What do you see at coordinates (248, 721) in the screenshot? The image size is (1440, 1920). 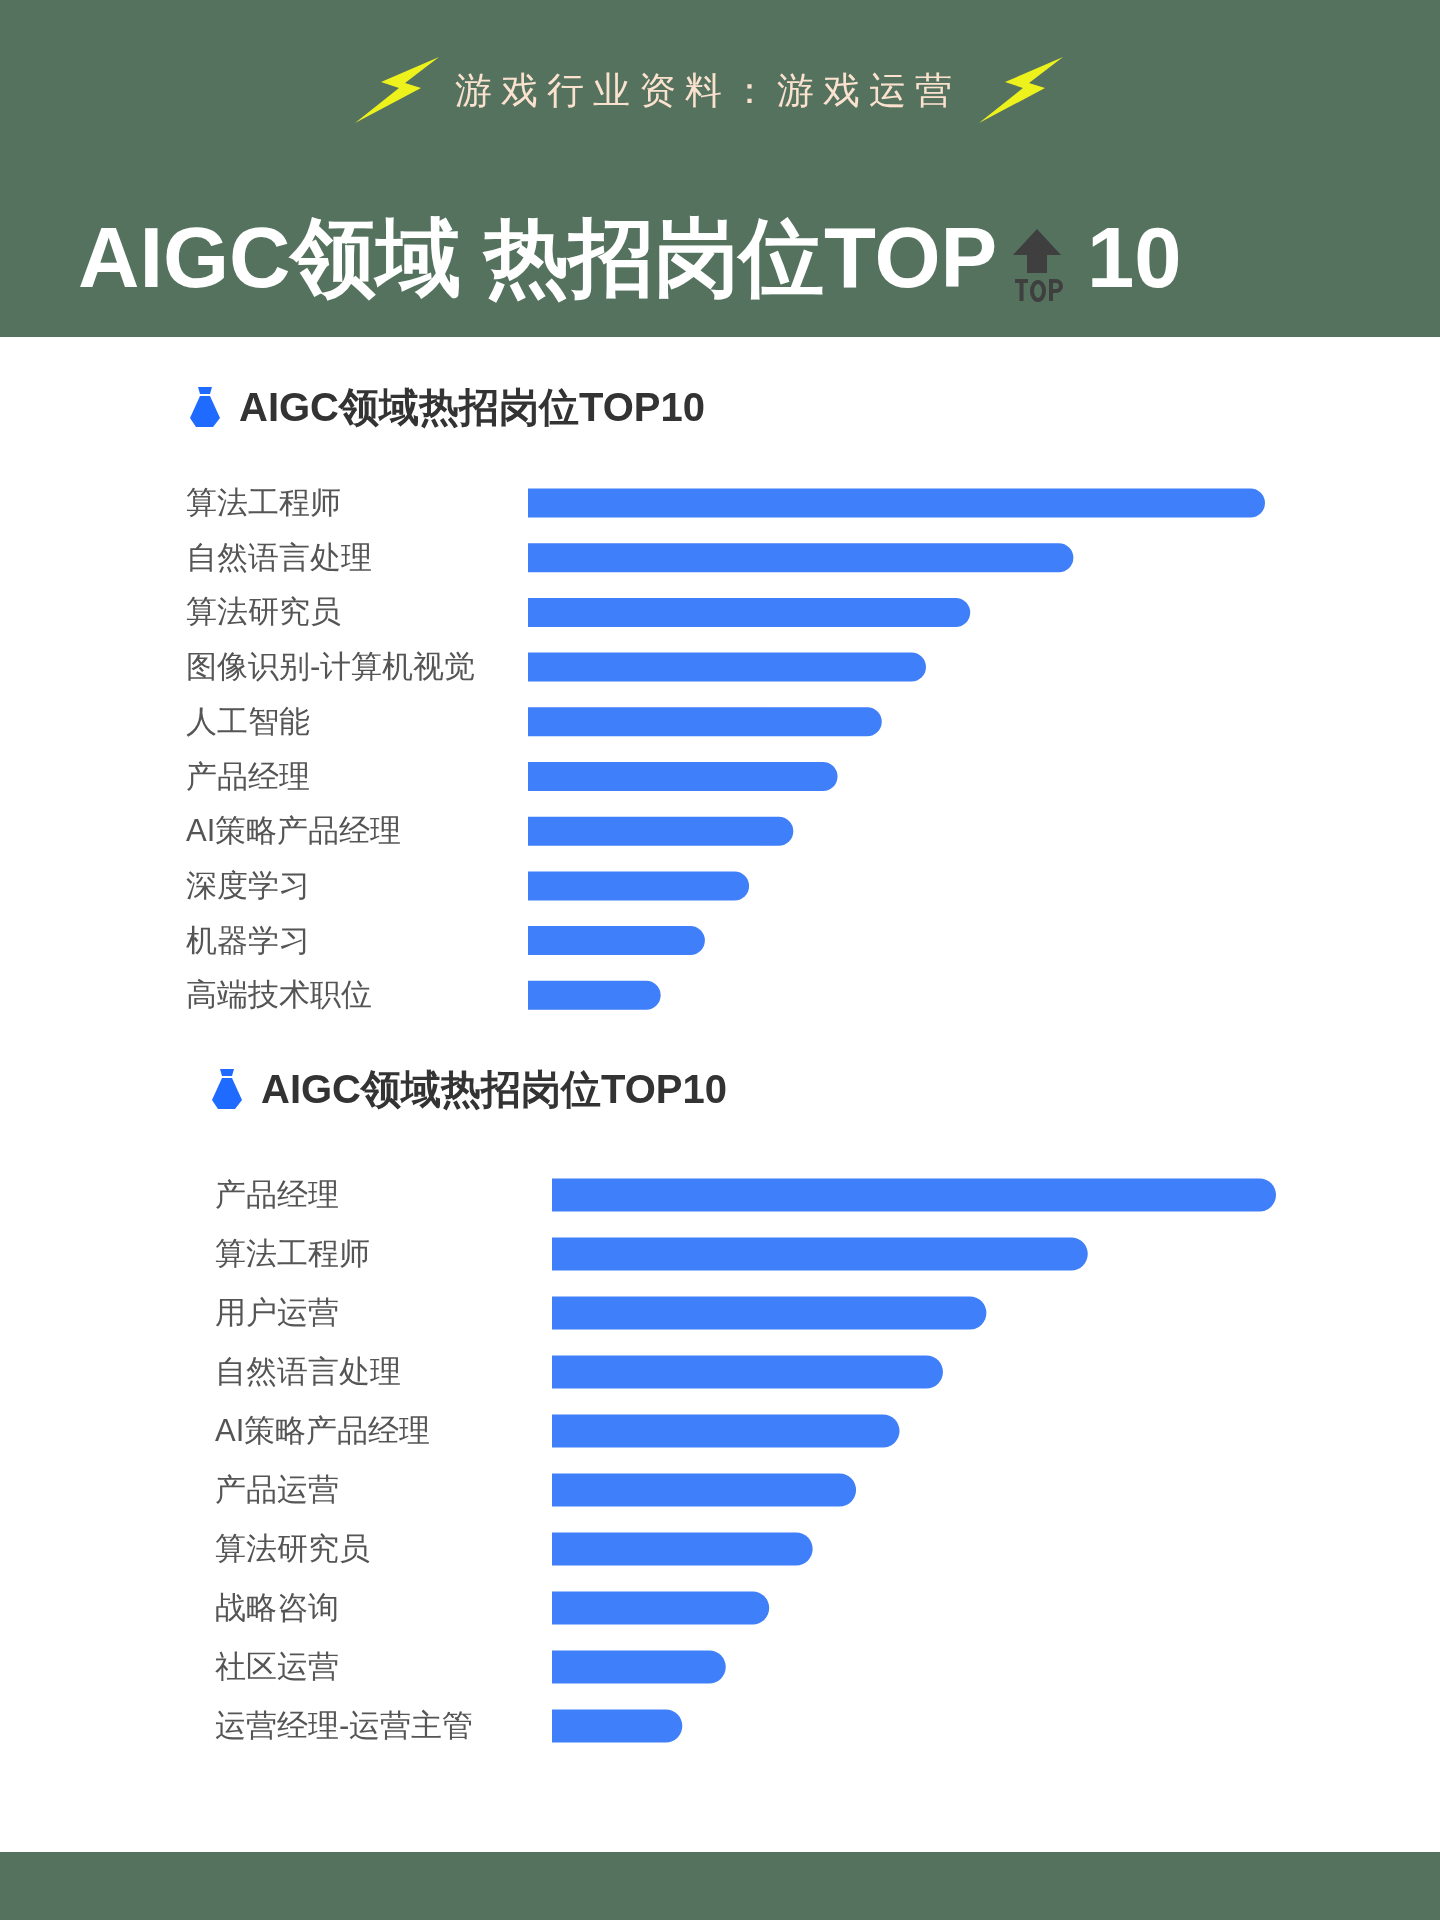 I see `y-tick-label: 人工智能` at bounding box center [248, 721].